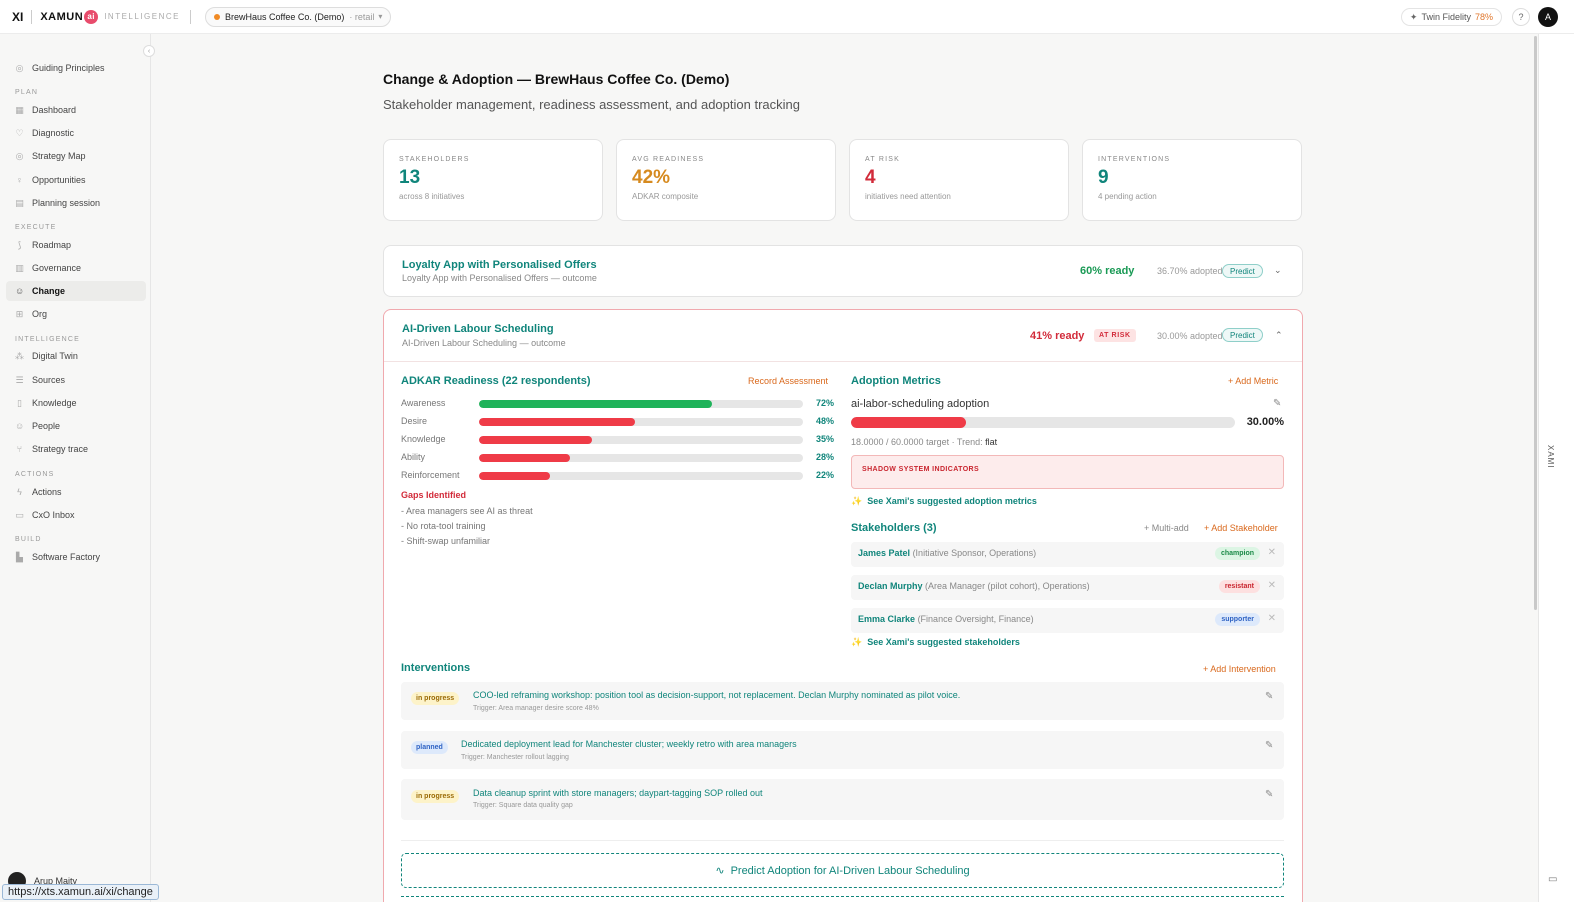 This screenshot has height=902, width=1574. I want to click on add-stakeholder-button: + Add Stakeholder, so click(1241, 528).